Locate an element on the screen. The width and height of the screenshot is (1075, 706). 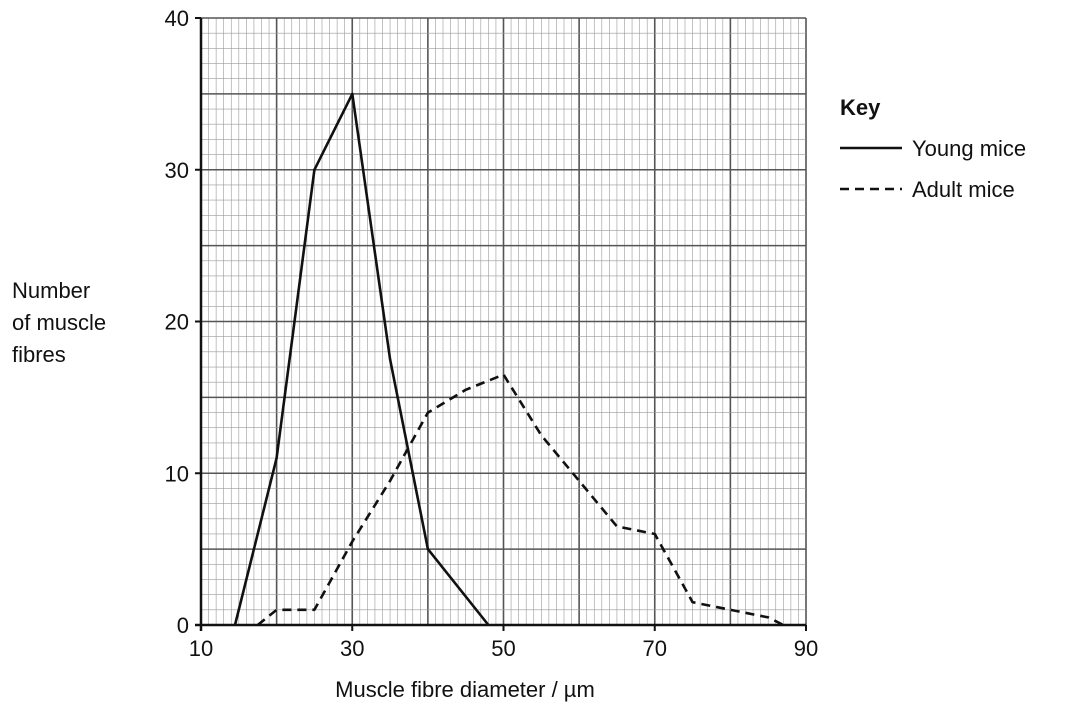
x-tick-label: 30 is located at coordinates (352, 648).